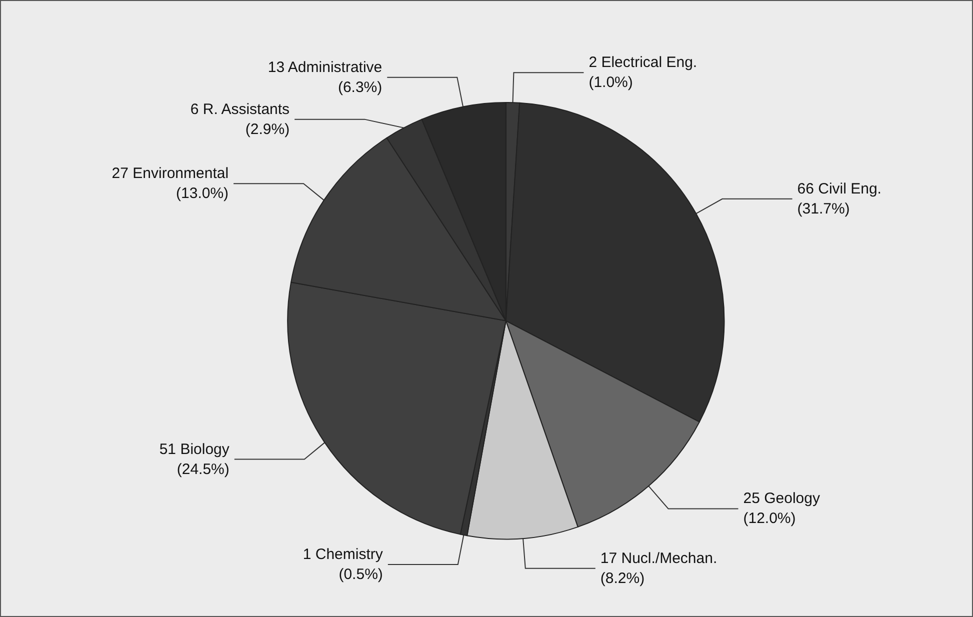 This screenshot has width=973, height=617. I want to click on data-label: (8.2%), so click(622, 578).